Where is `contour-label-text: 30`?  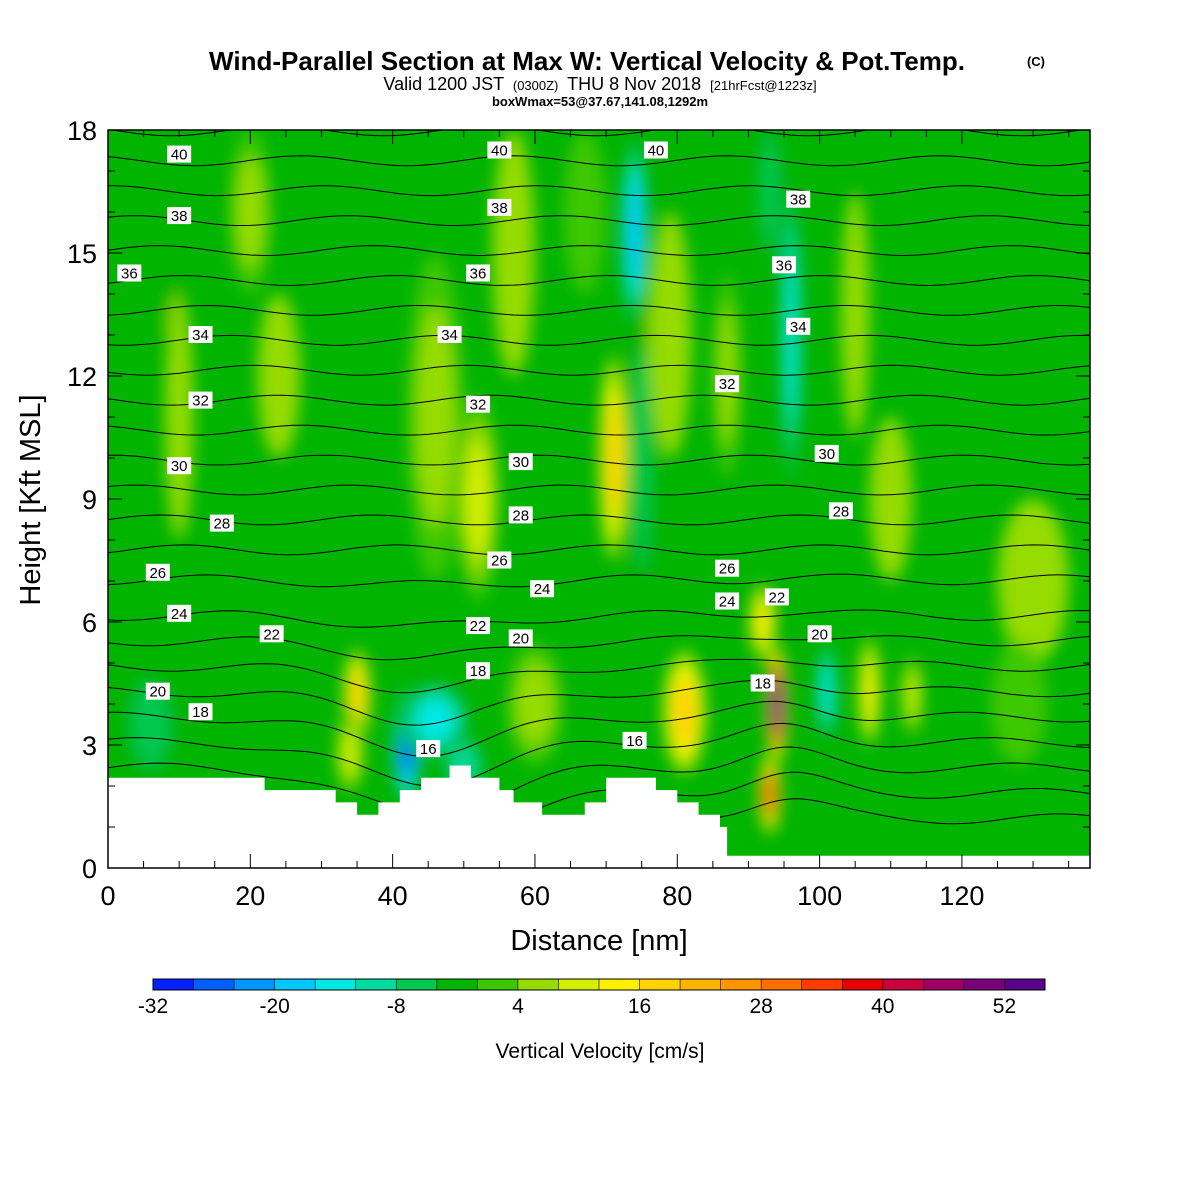
contour-label-text: 30 is located at coordinates (179, 466).